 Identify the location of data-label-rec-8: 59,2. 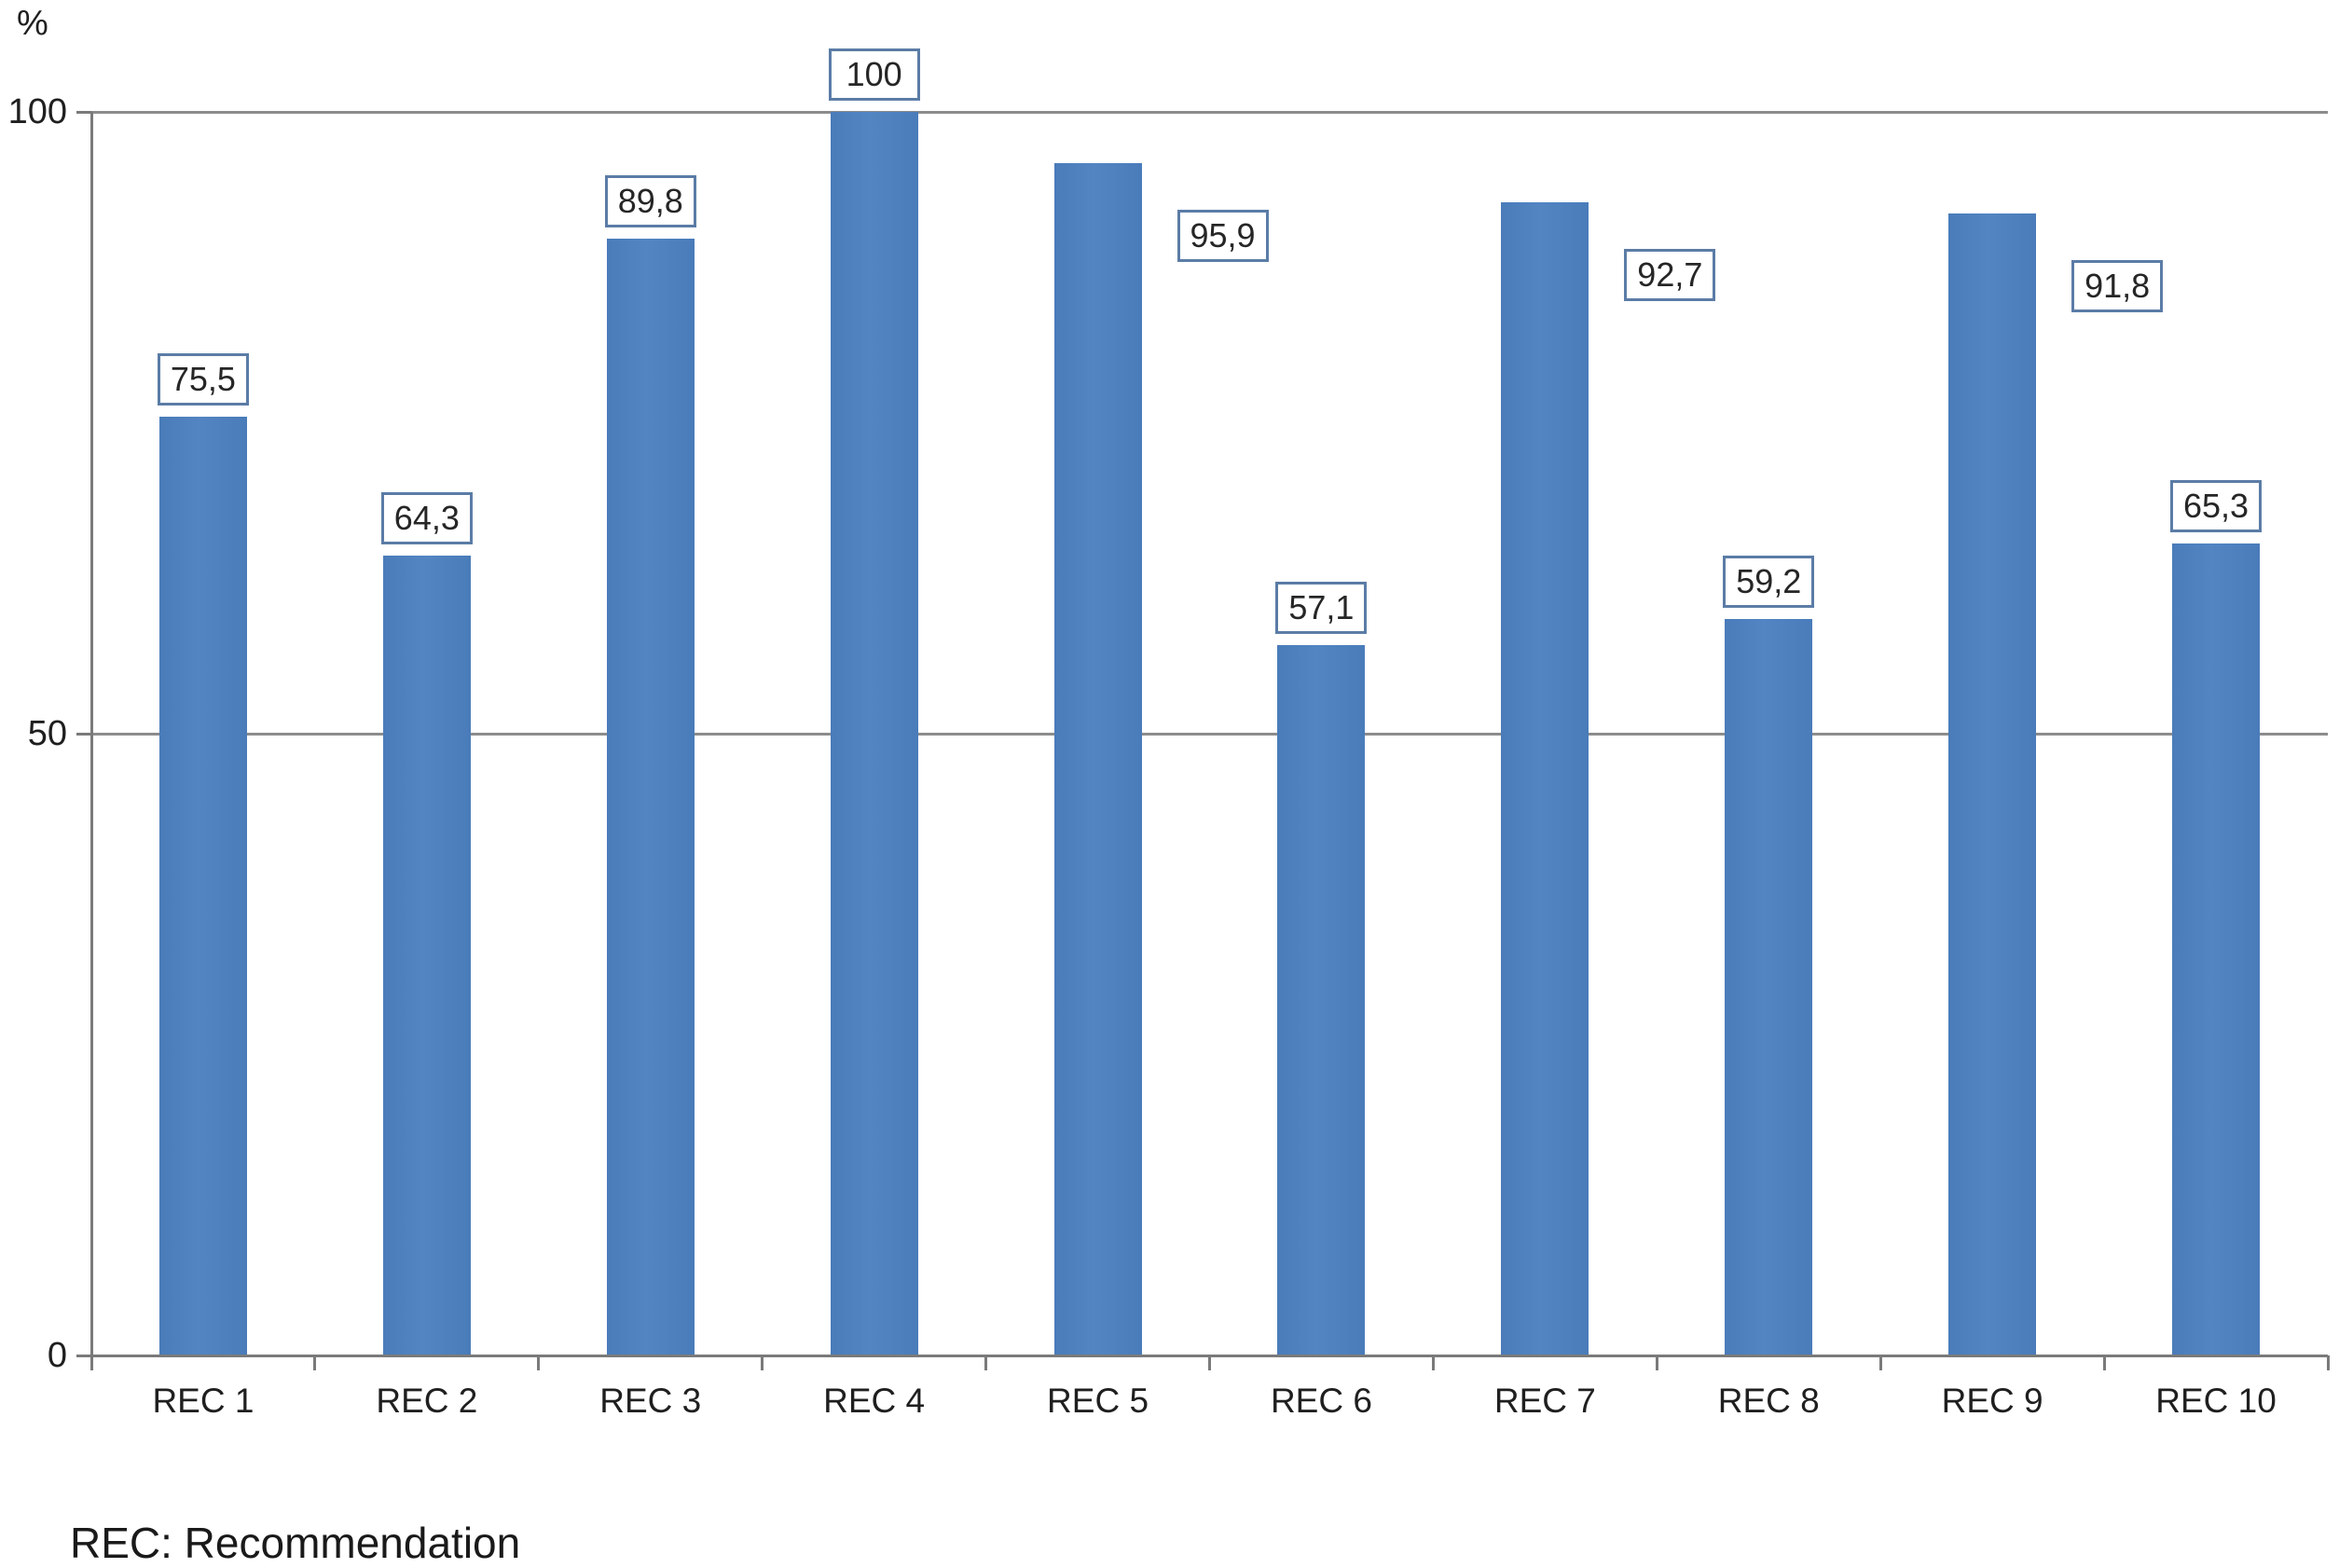
(1769, 582).